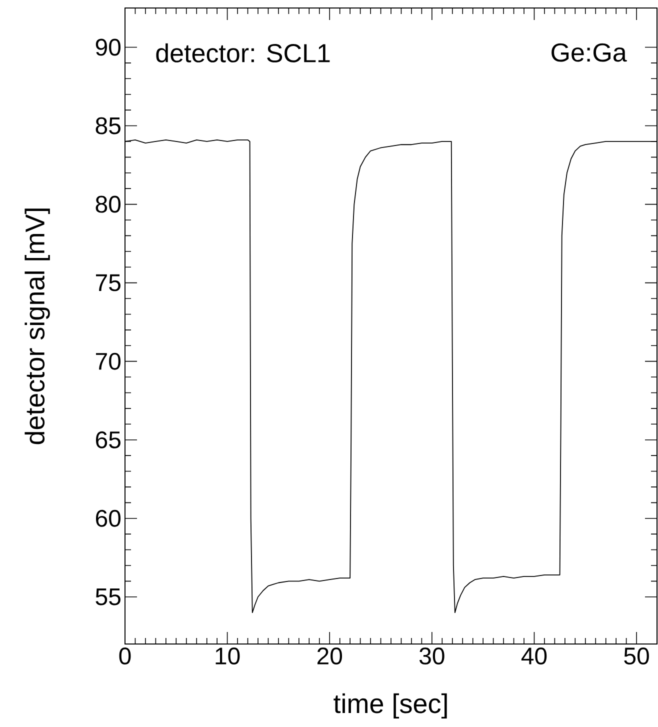  I want to click on x-tick-label: 10, so click(228, 656).